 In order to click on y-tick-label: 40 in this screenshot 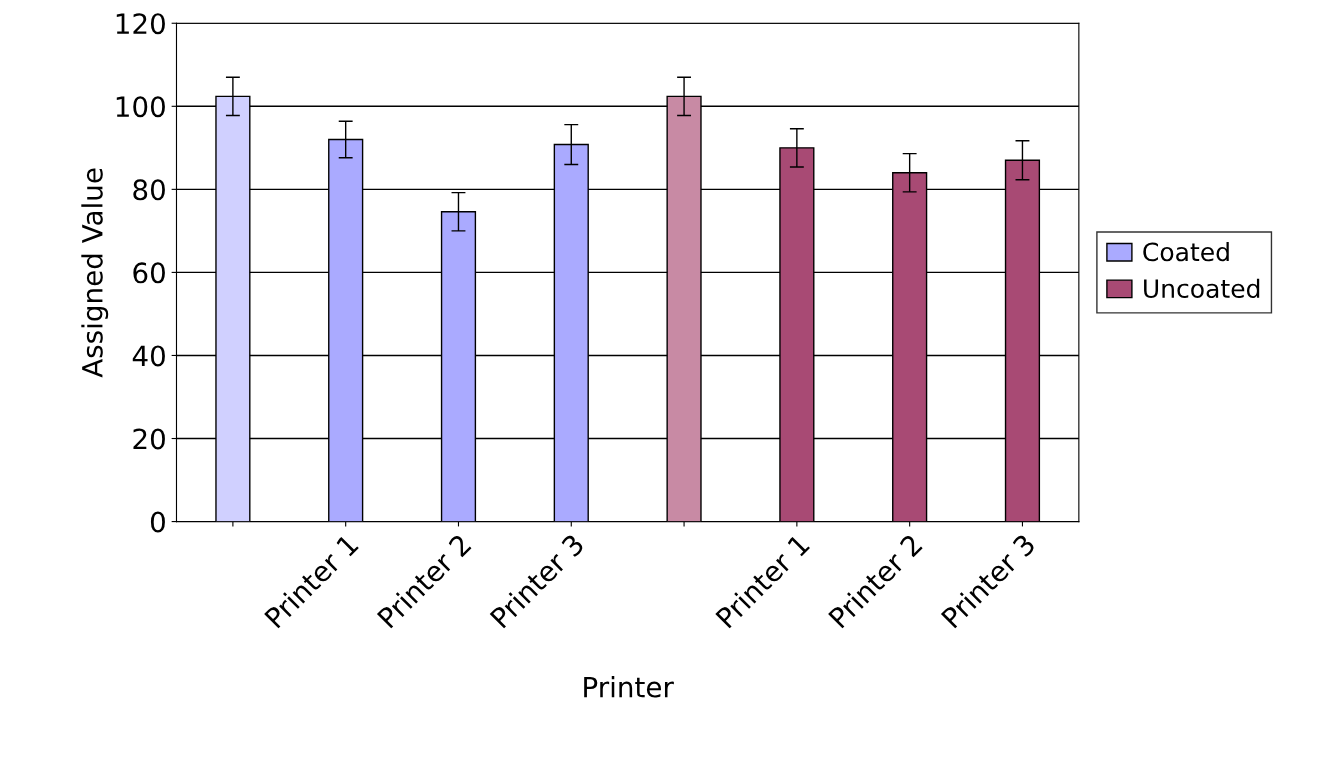, I will do `click(148, 356)`.